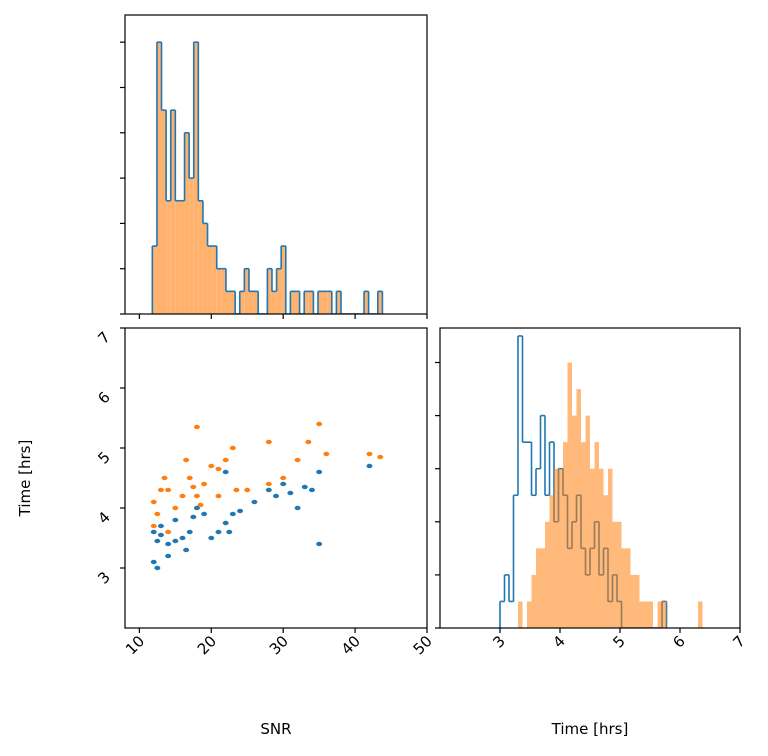  Describe the element at coordinates (275, 729) in the screenshot. I see `x-axis-label: SNR` at that location.